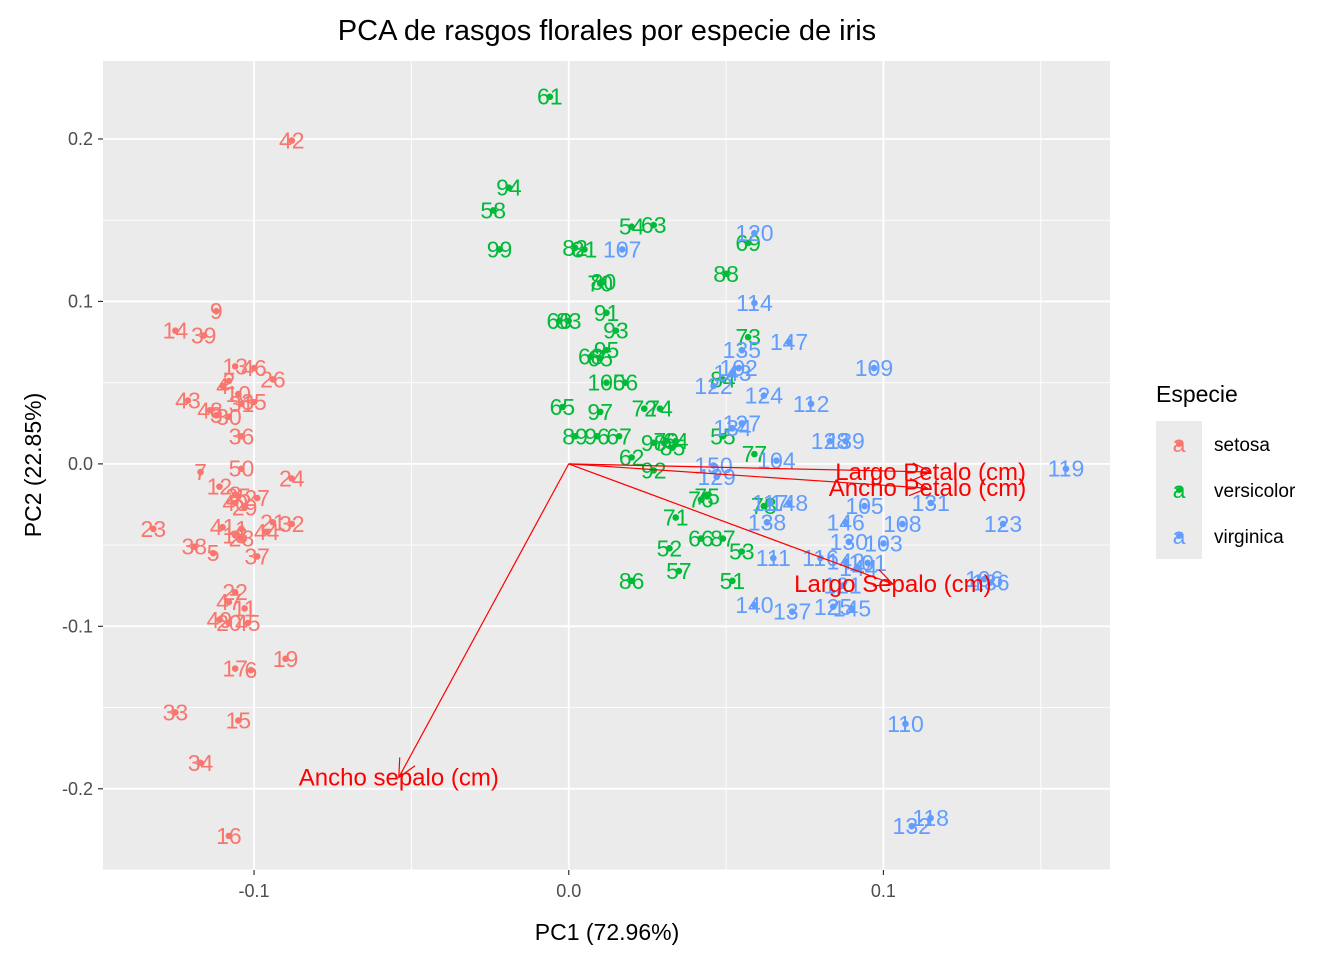 The image size is (1344, 960). Describe the element at coordinates (742, 423) in the screenshot. I see `point-label: 127` at that location.